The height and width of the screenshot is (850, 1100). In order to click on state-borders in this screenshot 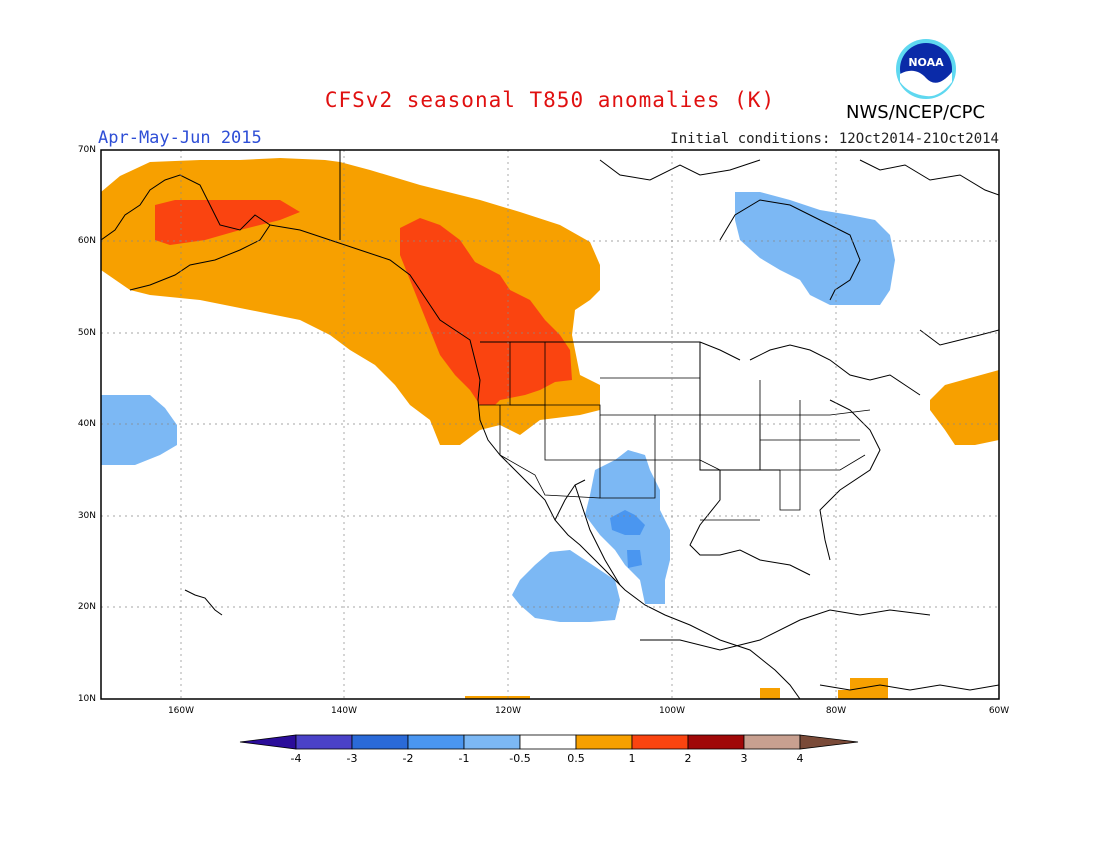, I will do `click(674, 431)`.